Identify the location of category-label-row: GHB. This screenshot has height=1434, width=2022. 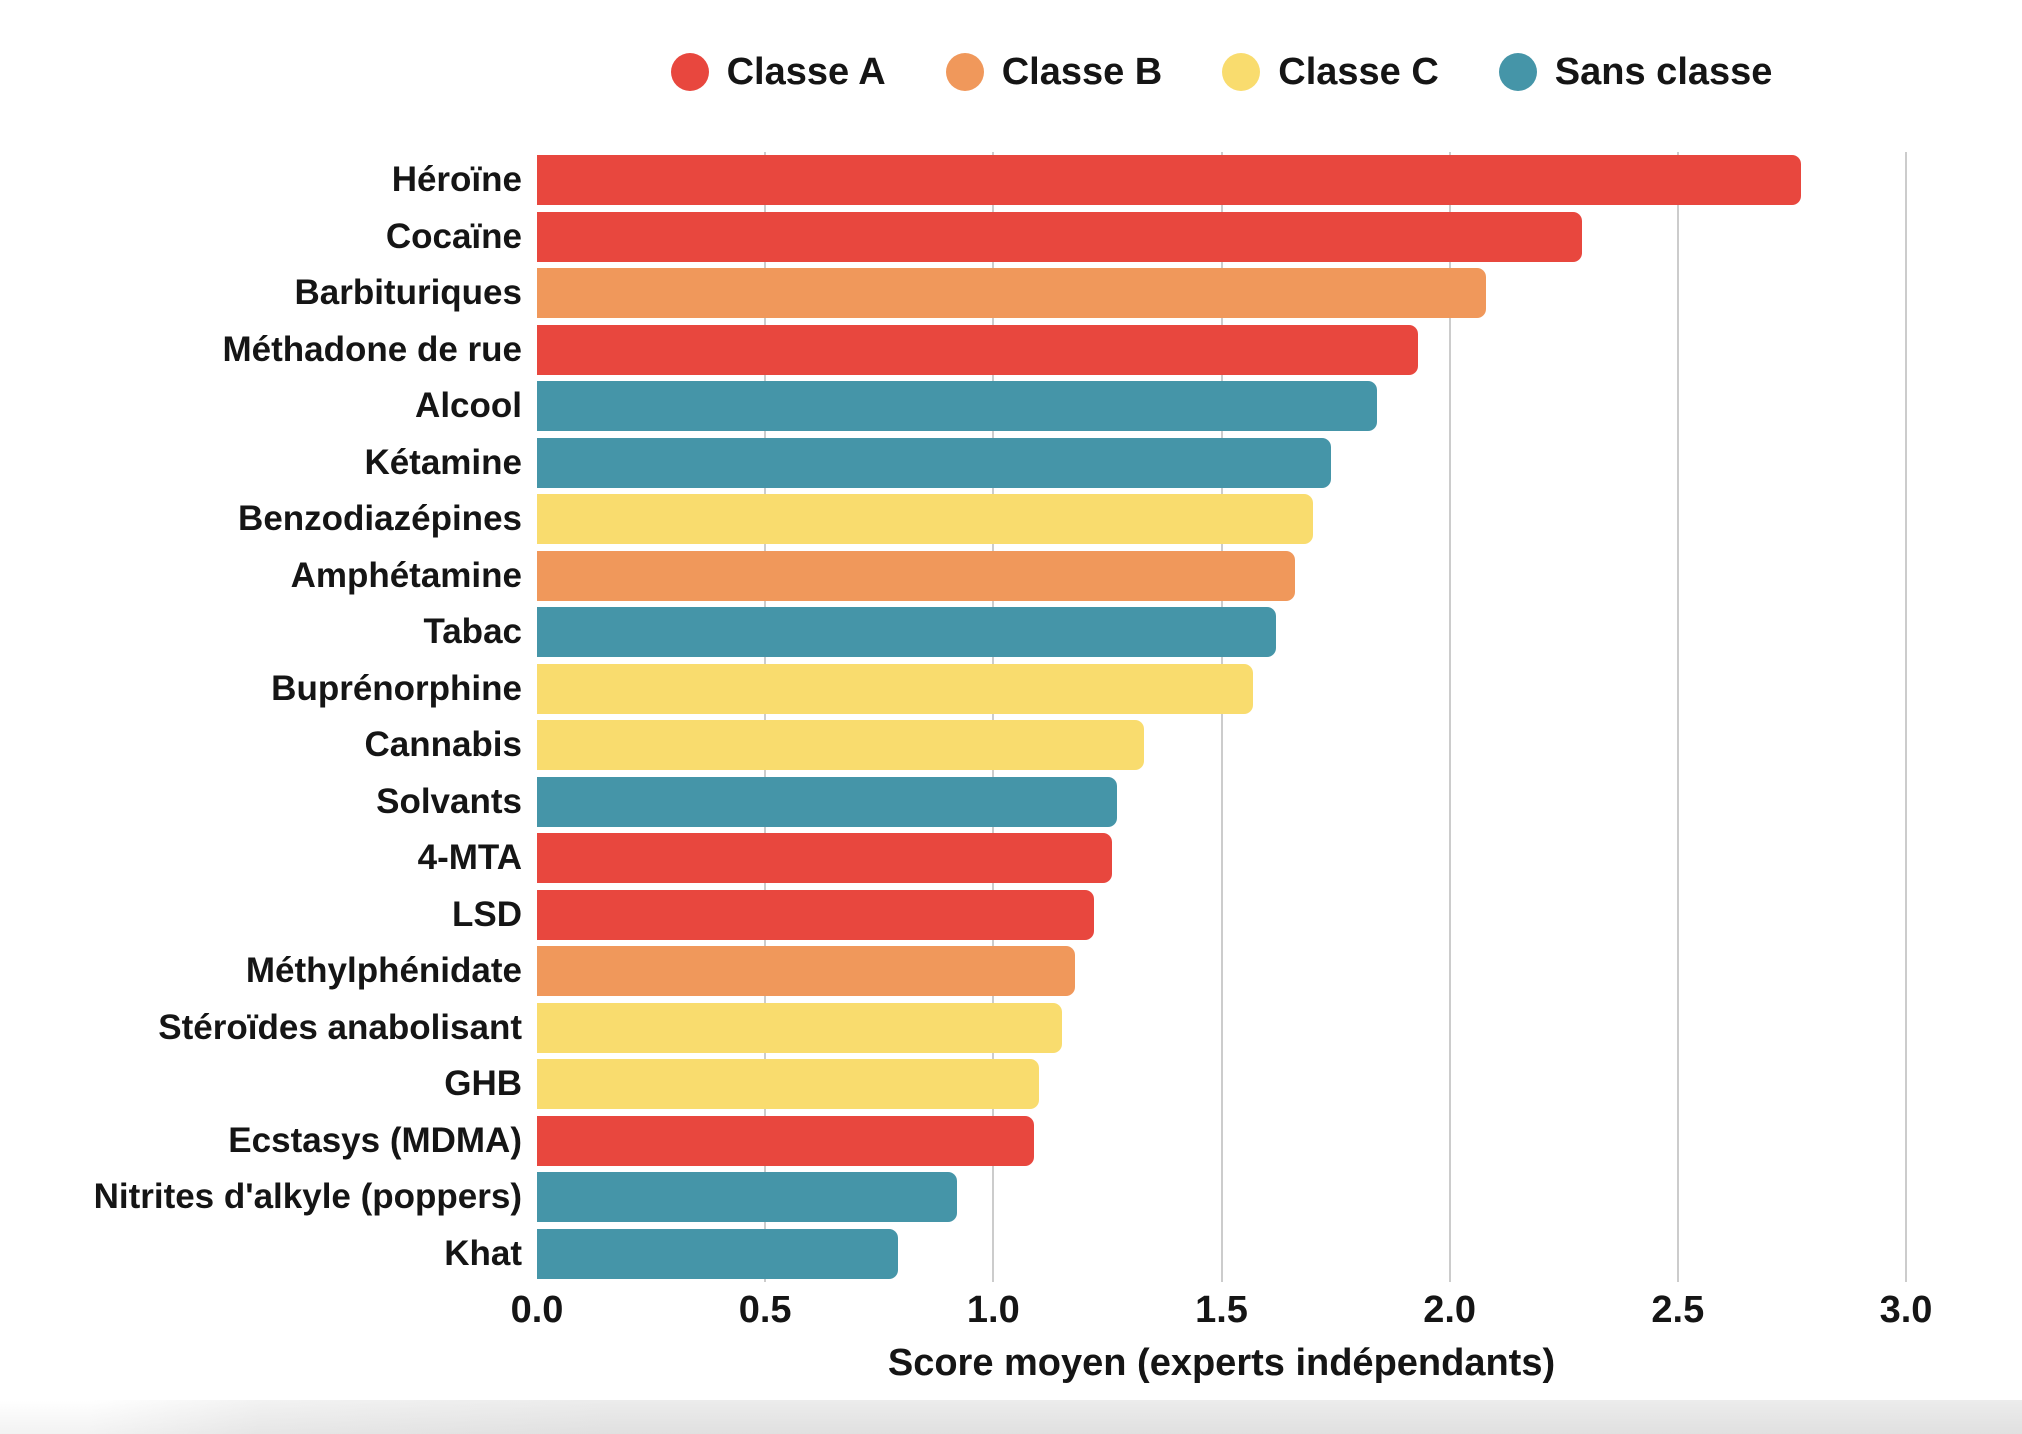
(266, 1084).